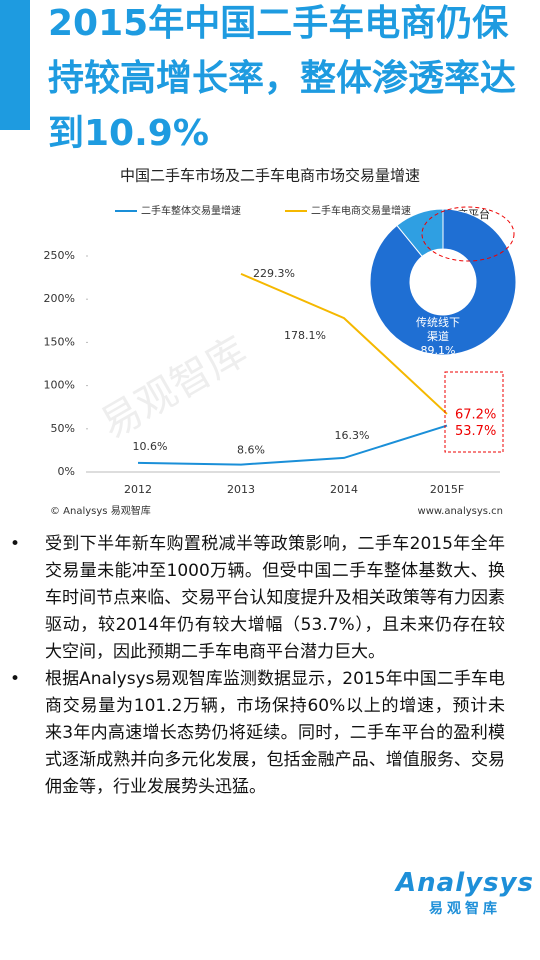 This screenshot has height=960, width=540. Describe the element at coordinates (270, 176) in the screenshot. I see `chart-title: 中国二手车市场及二手车电商市场交易量增速` at that location.